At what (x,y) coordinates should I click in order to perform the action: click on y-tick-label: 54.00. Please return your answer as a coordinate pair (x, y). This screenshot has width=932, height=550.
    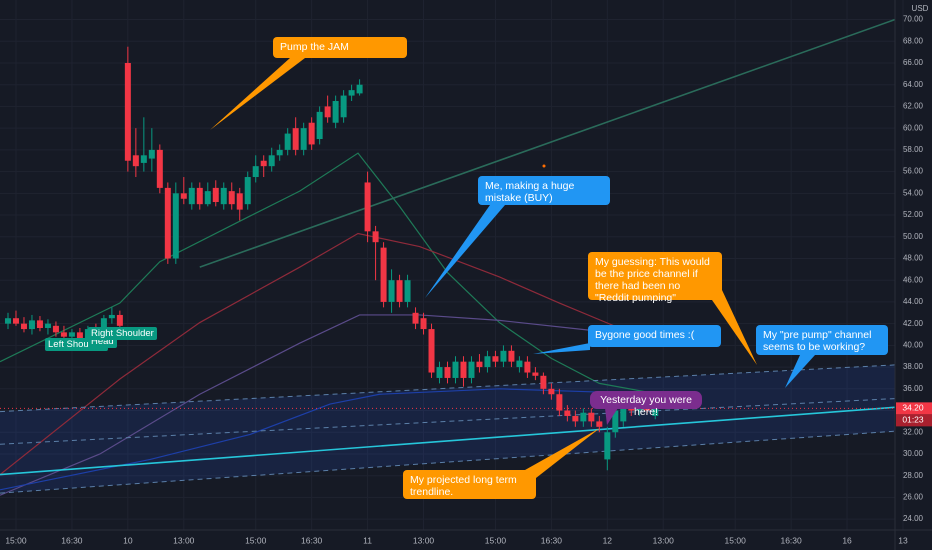
    Looking at the image, I should click on (913, 192).